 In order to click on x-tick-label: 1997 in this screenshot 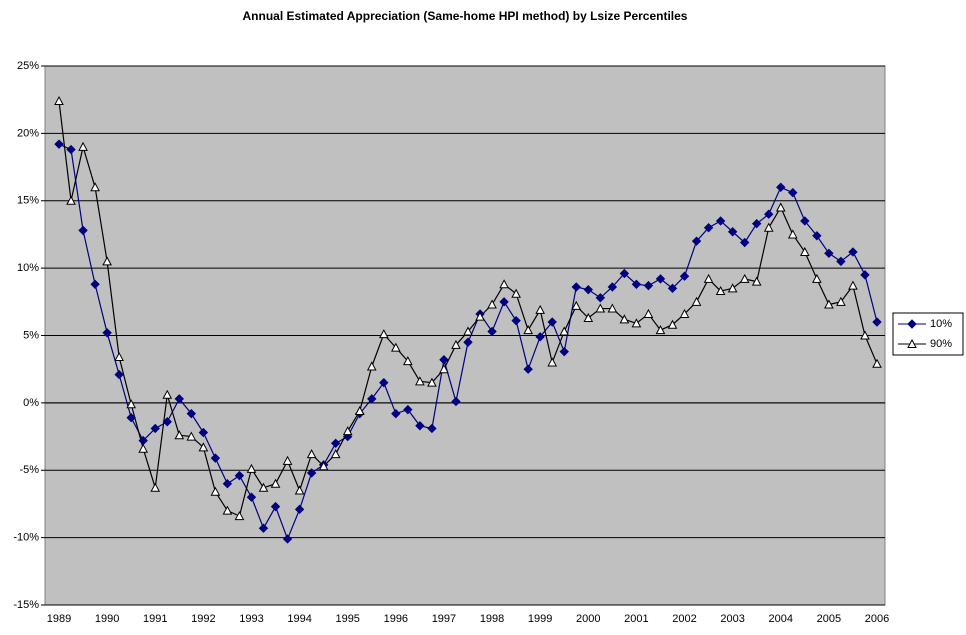, I will do `click(444, 619)`.